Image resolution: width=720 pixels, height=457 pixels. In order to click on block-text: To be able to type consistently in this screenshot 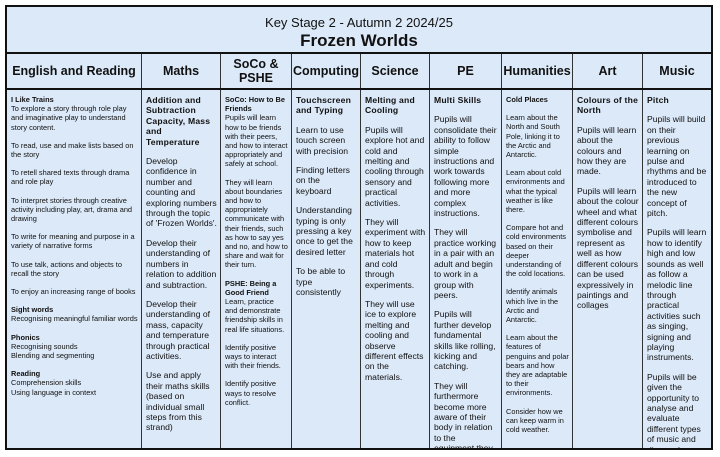, I will do `click(321, 282)`.